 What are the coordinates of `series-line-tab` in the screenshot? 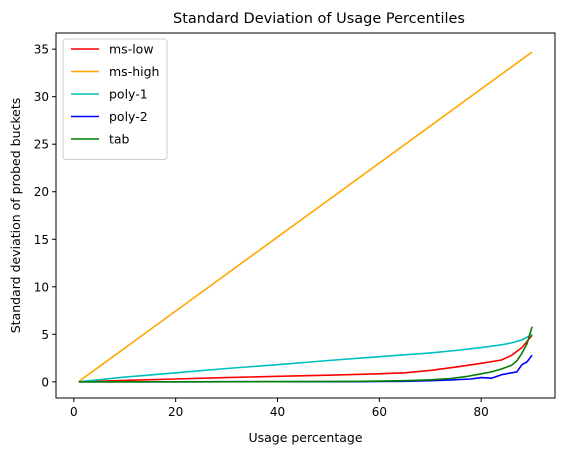 It's located at (305, 354).